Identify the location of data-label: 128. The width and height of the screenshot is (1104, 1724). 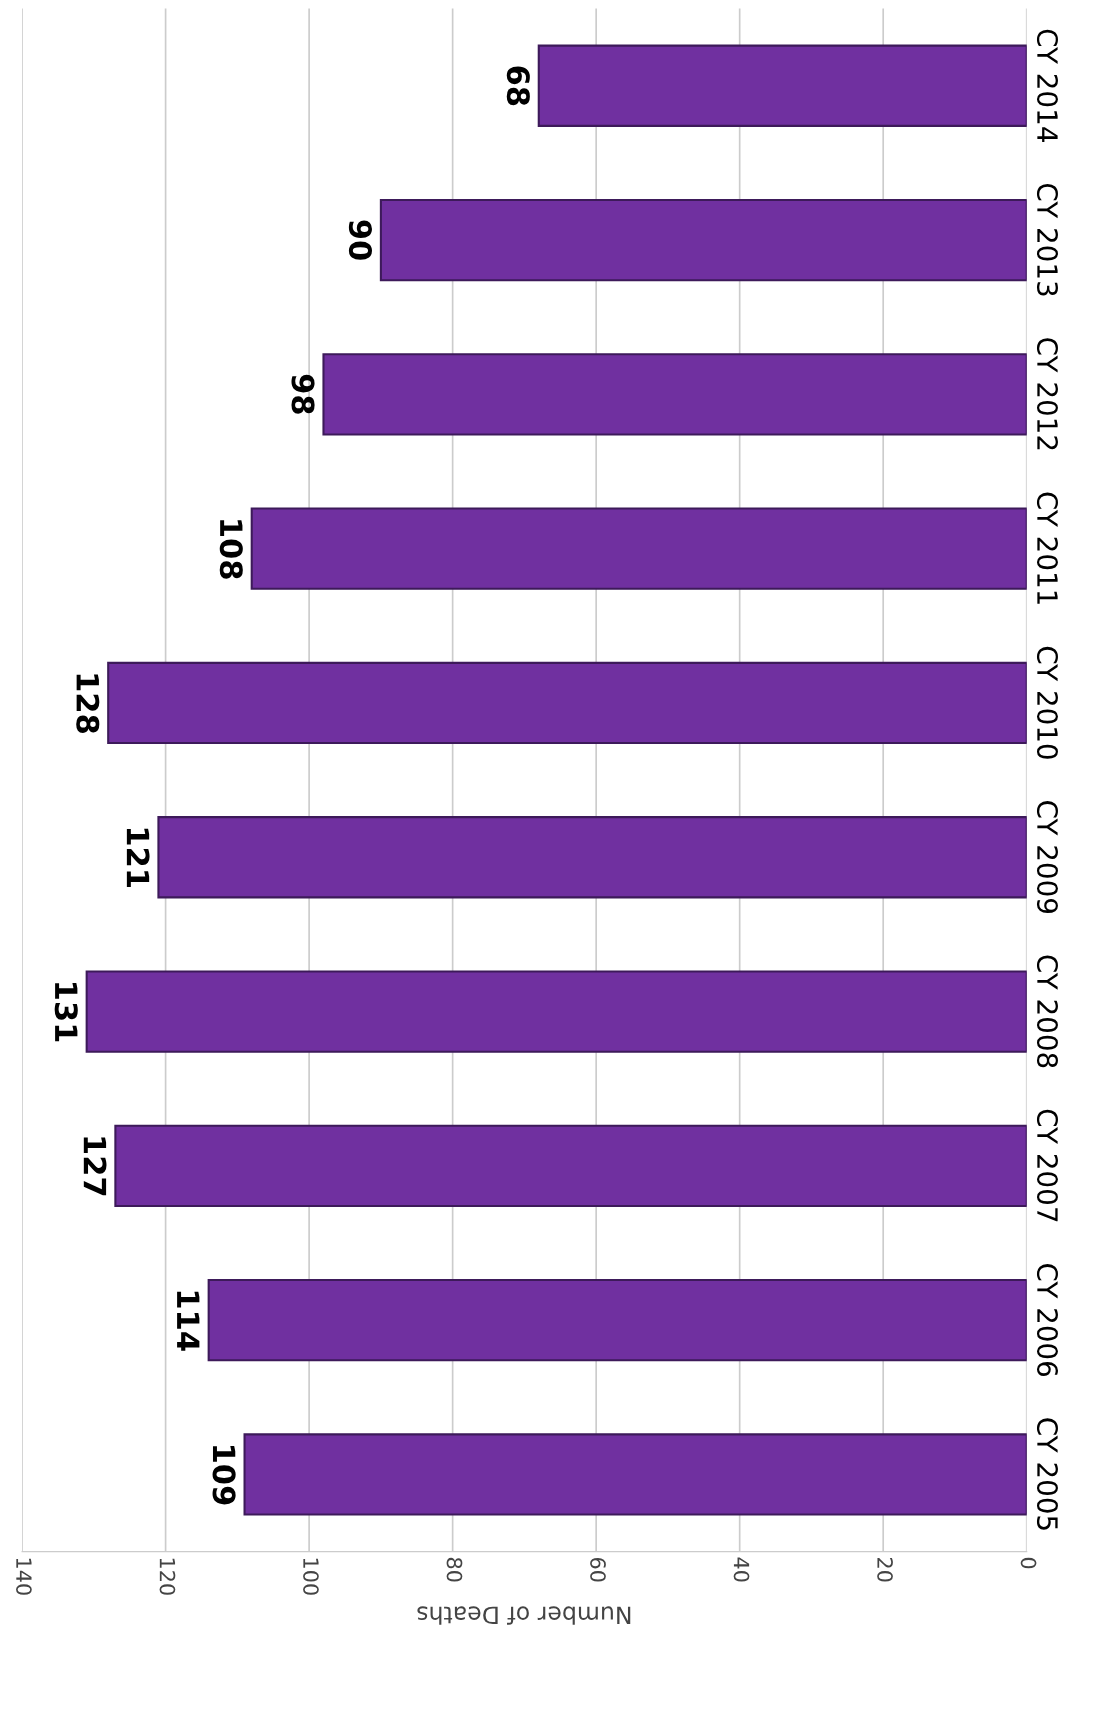
(88, 703).